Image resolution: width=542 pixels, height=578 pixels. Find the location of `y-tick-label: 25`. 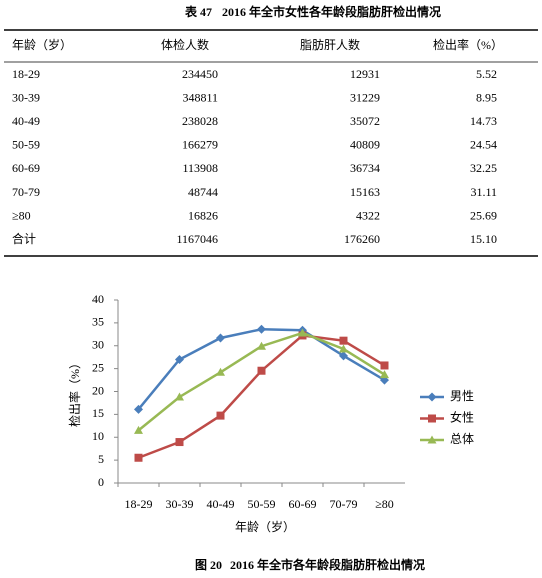

y-tick-label: 25 is located at coordinates (98, 367).